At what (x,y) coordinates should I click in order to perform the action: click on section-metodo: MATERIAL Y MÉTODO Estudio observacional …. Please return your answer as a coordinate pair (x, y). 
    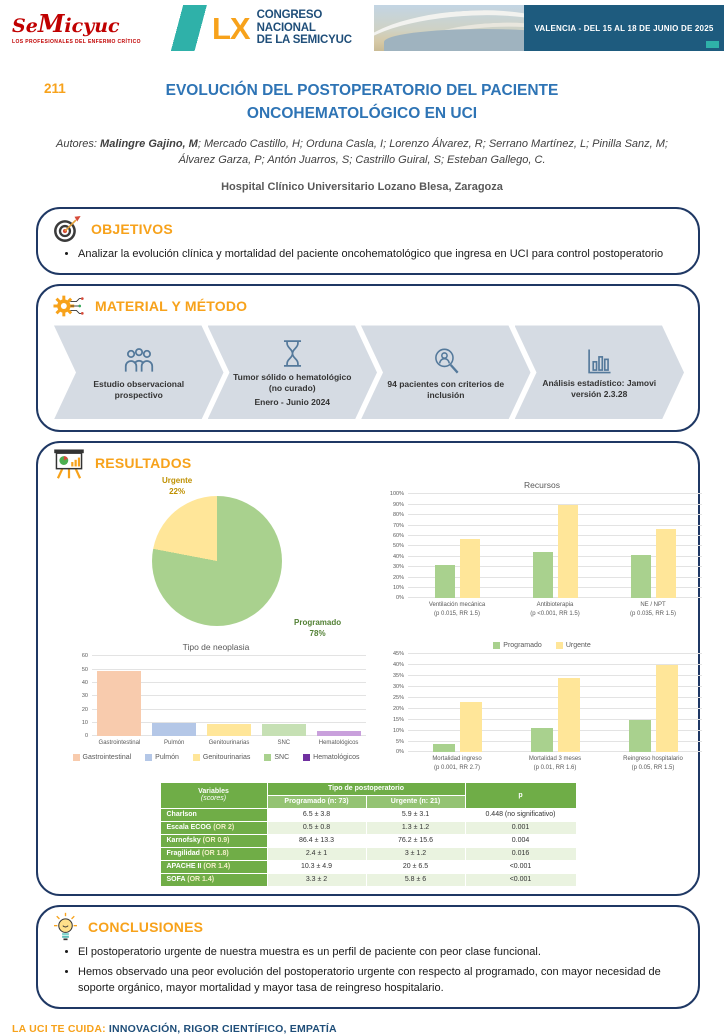
    Looking at the image, I should click on (368, 358).